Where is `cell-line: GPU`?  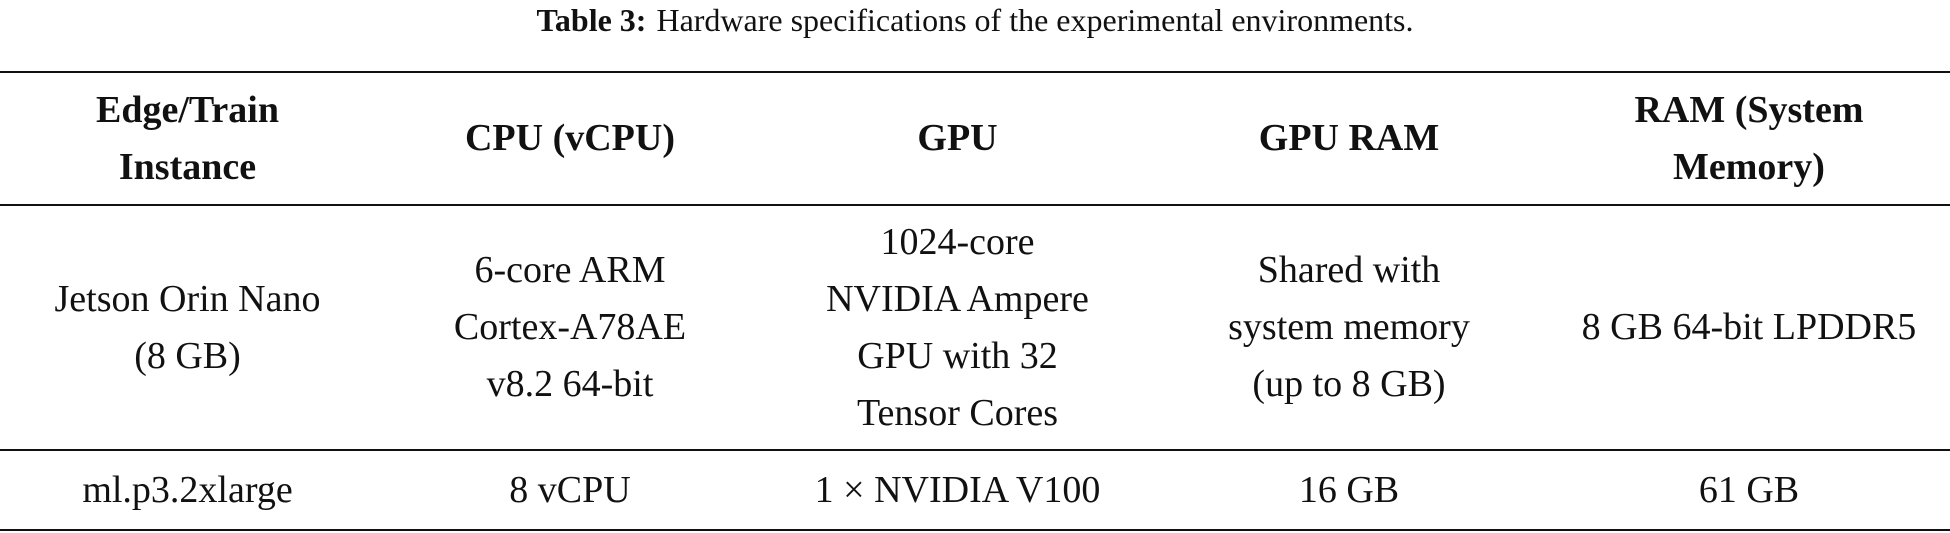
cell-line: GPU is located at coordinates (957, 138).